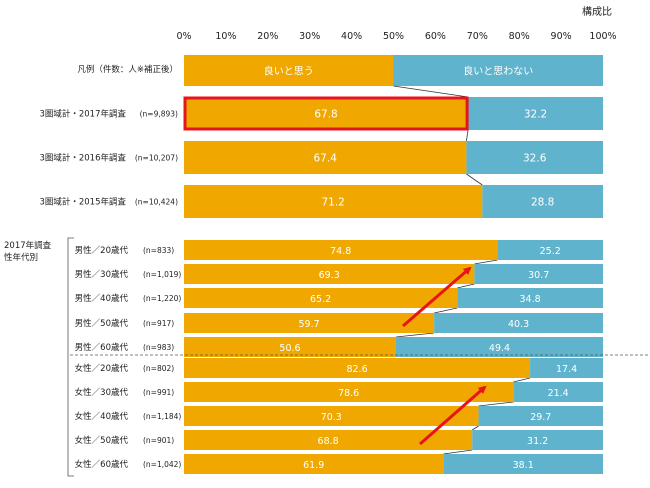 The width and height of the screenshot is (650, 488). What do you see at coordinates (331, 417) in the screenshot?
I see `value-label-good: 70.3` at bounding box center [331, 417].